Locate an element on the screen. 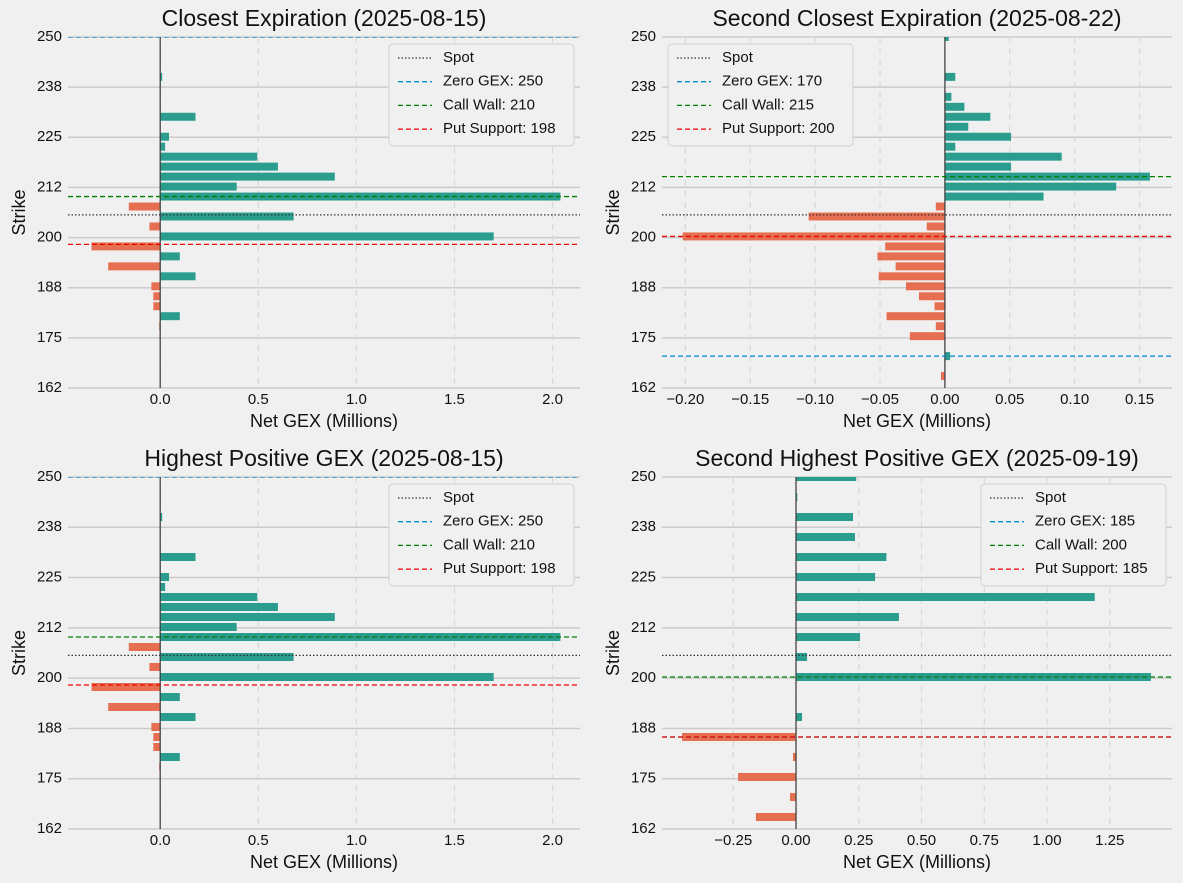 This screenshot has height=883, width=1183. legend-label: Zero GEX: 250 is located at coordinates (493, 81).